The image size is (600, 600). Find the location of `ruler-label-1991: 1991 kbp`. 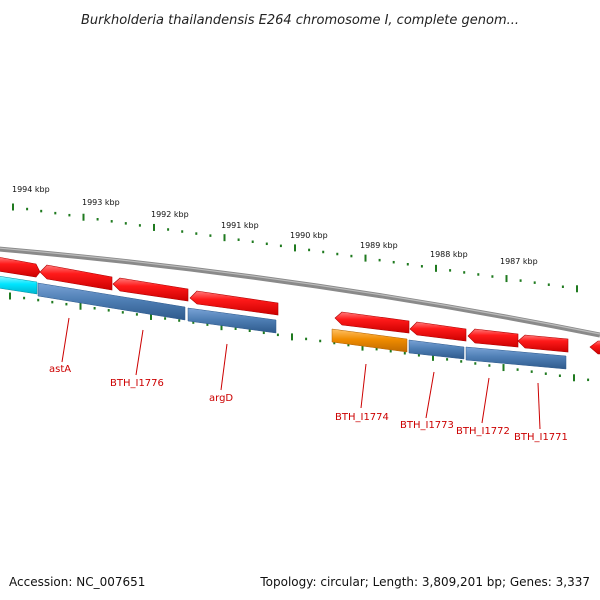

ruler-label-1991: 1991 kbp is located at coordinates (240, 225).